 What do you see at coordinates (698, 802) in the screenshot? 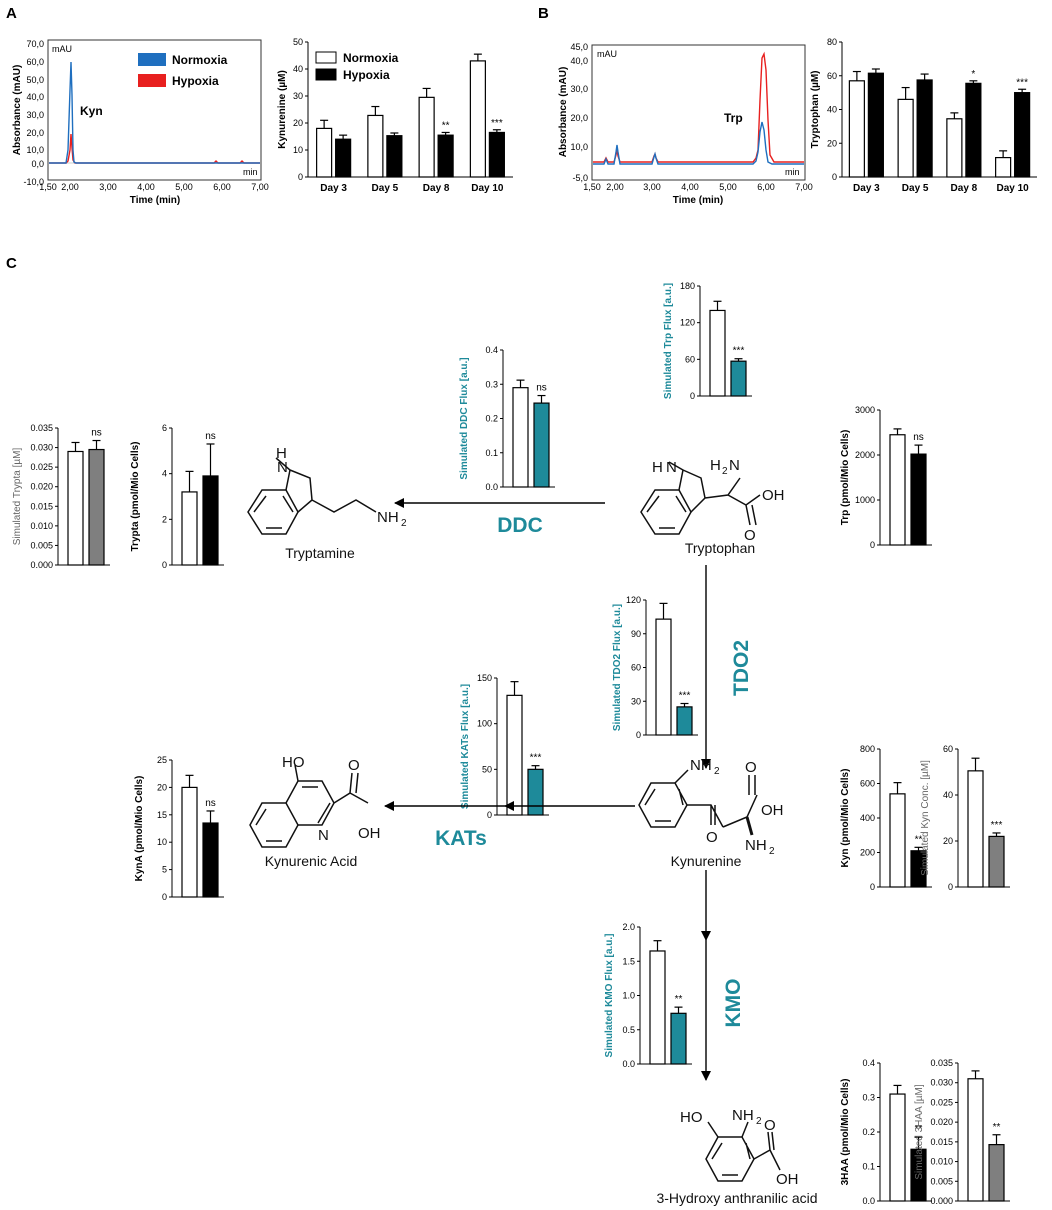
I see `molecule-kynurenine` at bounding box center [698, 802].